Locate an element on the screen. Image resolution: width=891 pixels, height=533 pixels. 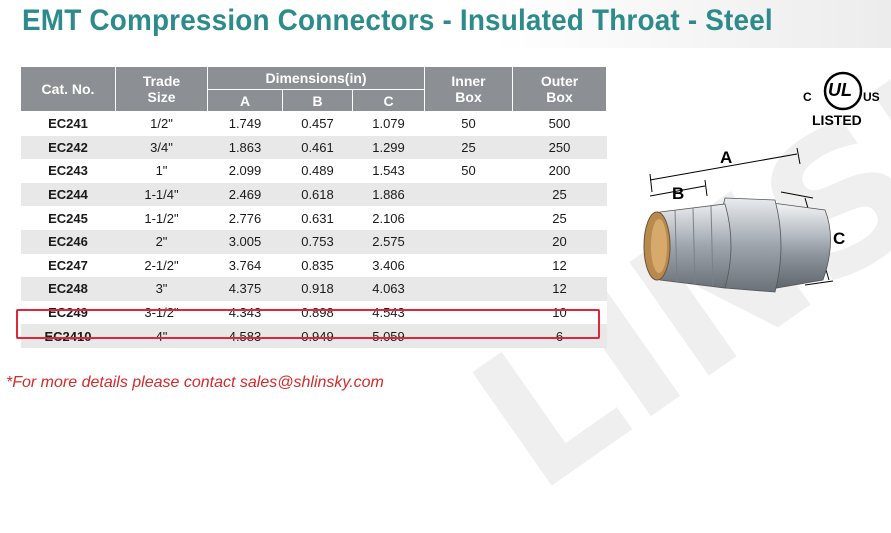
cell-a: 1.863 is located at coordinates (245, 147).